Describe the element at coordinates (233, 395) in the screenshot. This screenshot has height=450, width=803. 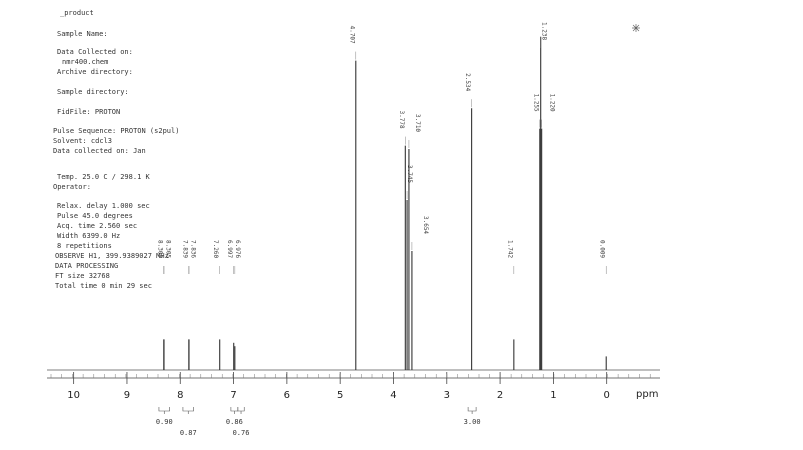
I see `x-tick-label: 7` at that location.